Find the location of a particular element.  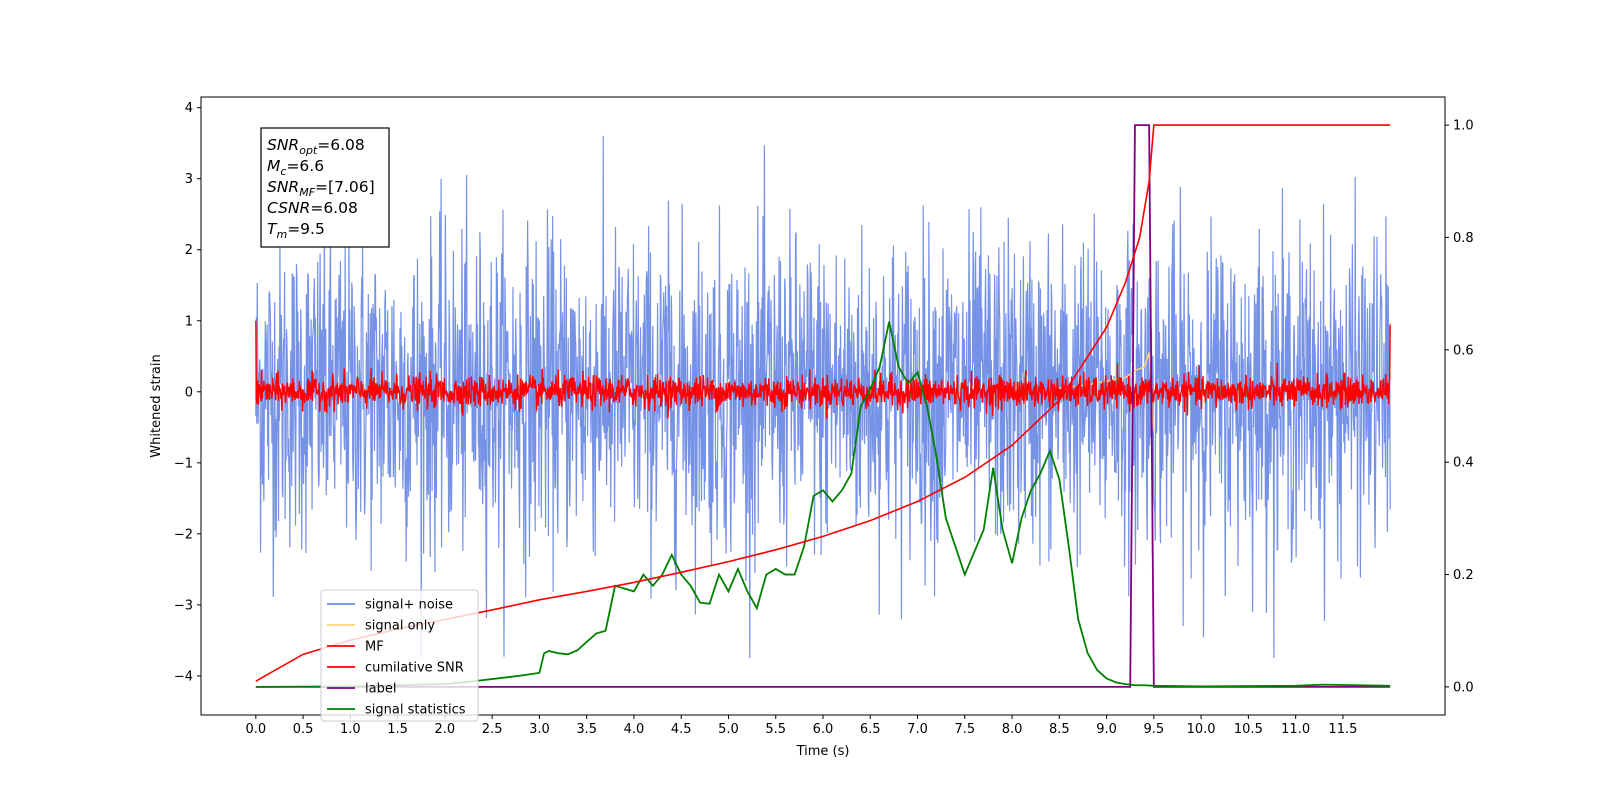

y-tick-label: −3 is located at coordinates (183, 605).